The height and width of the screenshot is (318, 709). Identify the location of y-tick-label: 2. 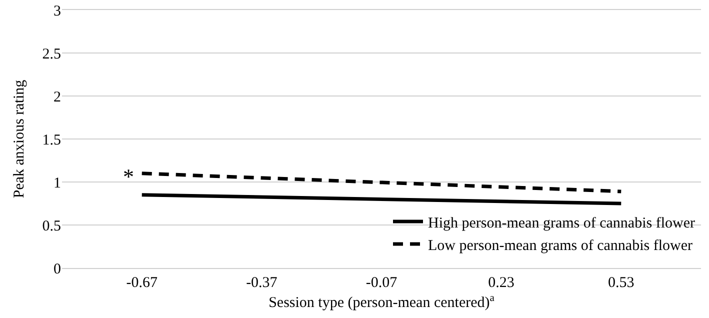
(57, 97).